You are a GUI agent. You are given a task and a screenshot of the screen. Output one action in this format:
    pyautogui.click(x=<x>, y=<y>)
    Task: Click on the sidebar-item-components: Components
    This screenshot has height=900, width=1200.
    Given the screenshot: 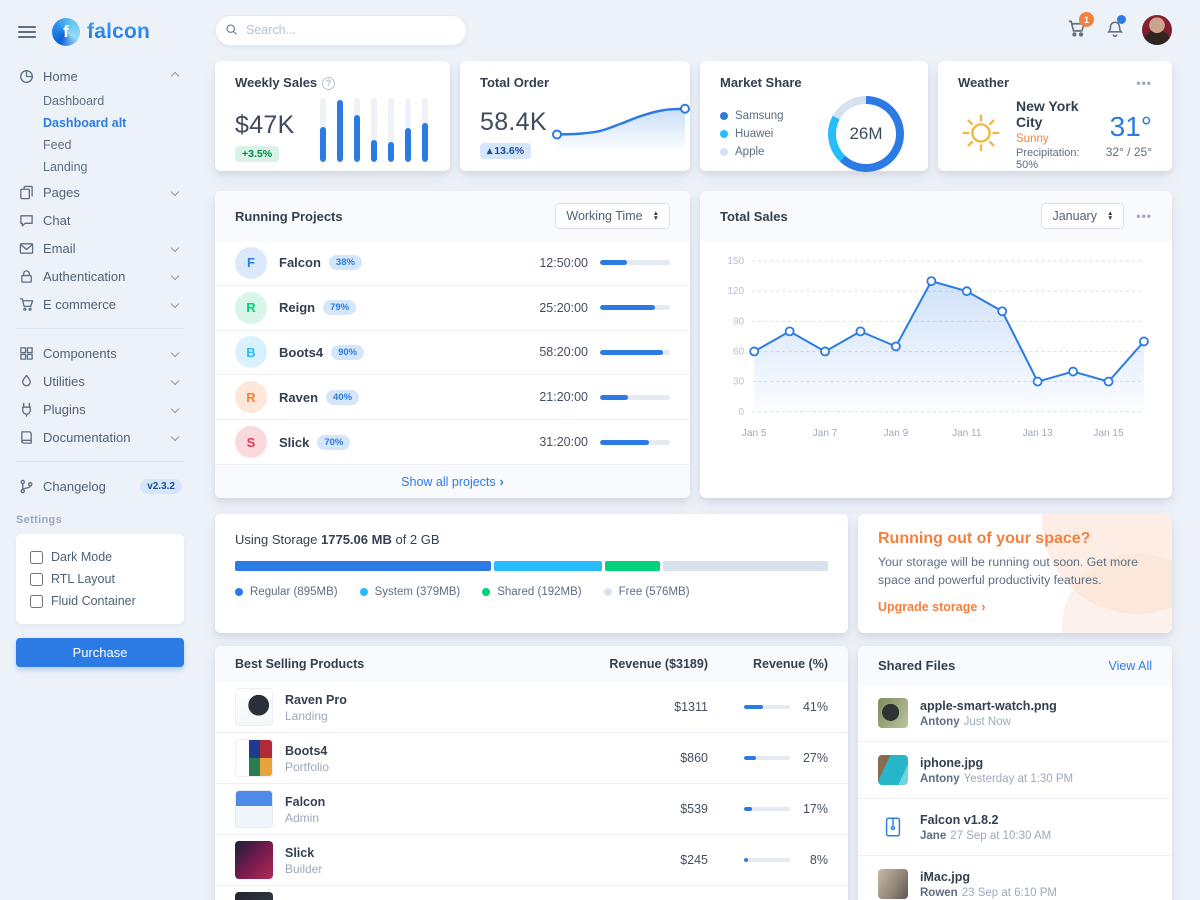 What is the action you would take?
    pyautogui.click(x=100, y=353)
    